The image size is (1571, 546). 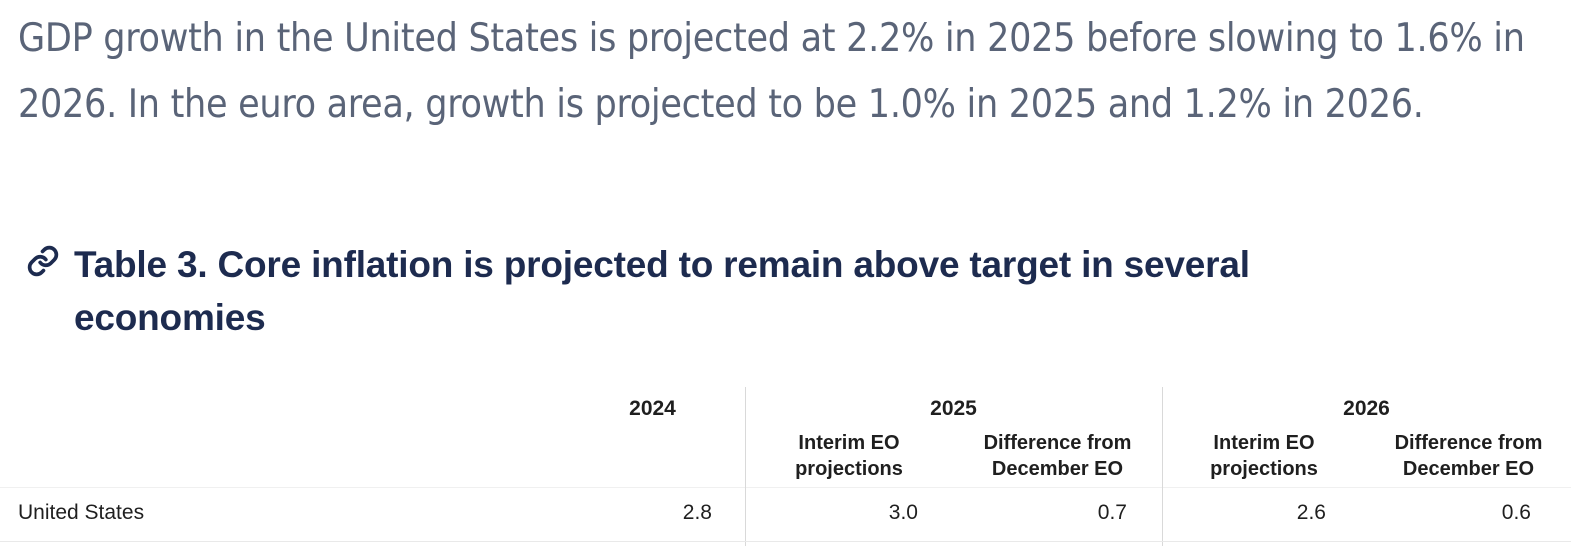 What do you see at coordinates (1057, 512) in the screenshot?
I see `cell-us-2025-difference: 0.7` at bounding box center [1057, 512].